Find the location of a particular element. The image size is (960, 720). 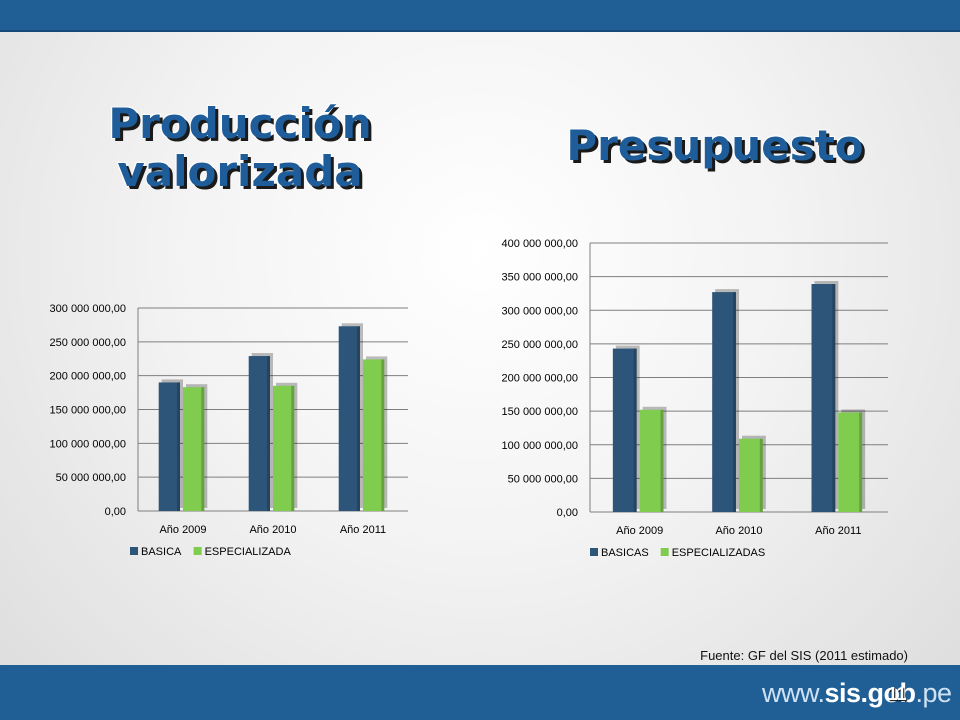

legend-label: BASICA is located at coordinates (161, 552).